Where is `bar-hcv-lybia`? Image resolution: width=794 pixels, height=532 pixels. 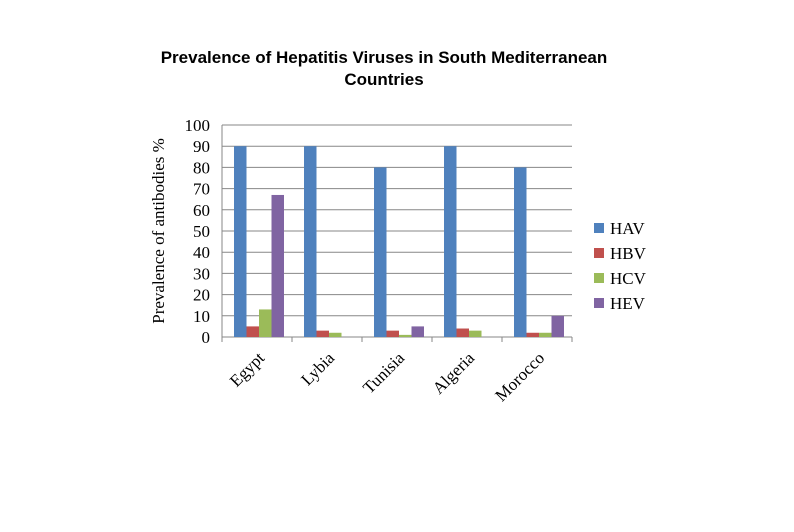 bar-hcv-lybia is located at coordinates (335, 334).